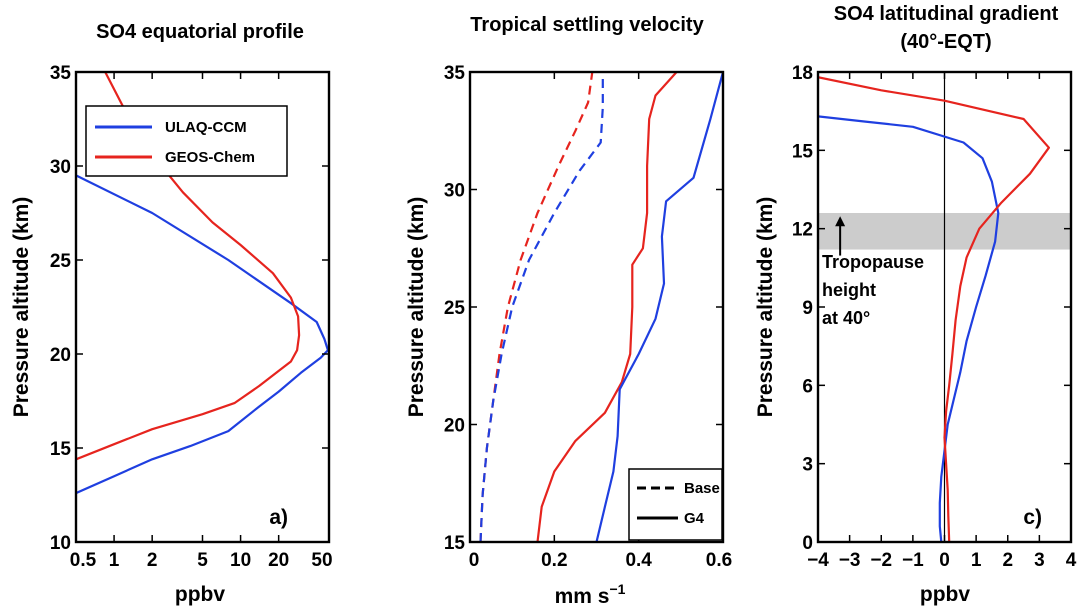  Describe the element at coordinates (818, 560) in the screenshot. I see `panel-2-xtick-label: −4` at that location.